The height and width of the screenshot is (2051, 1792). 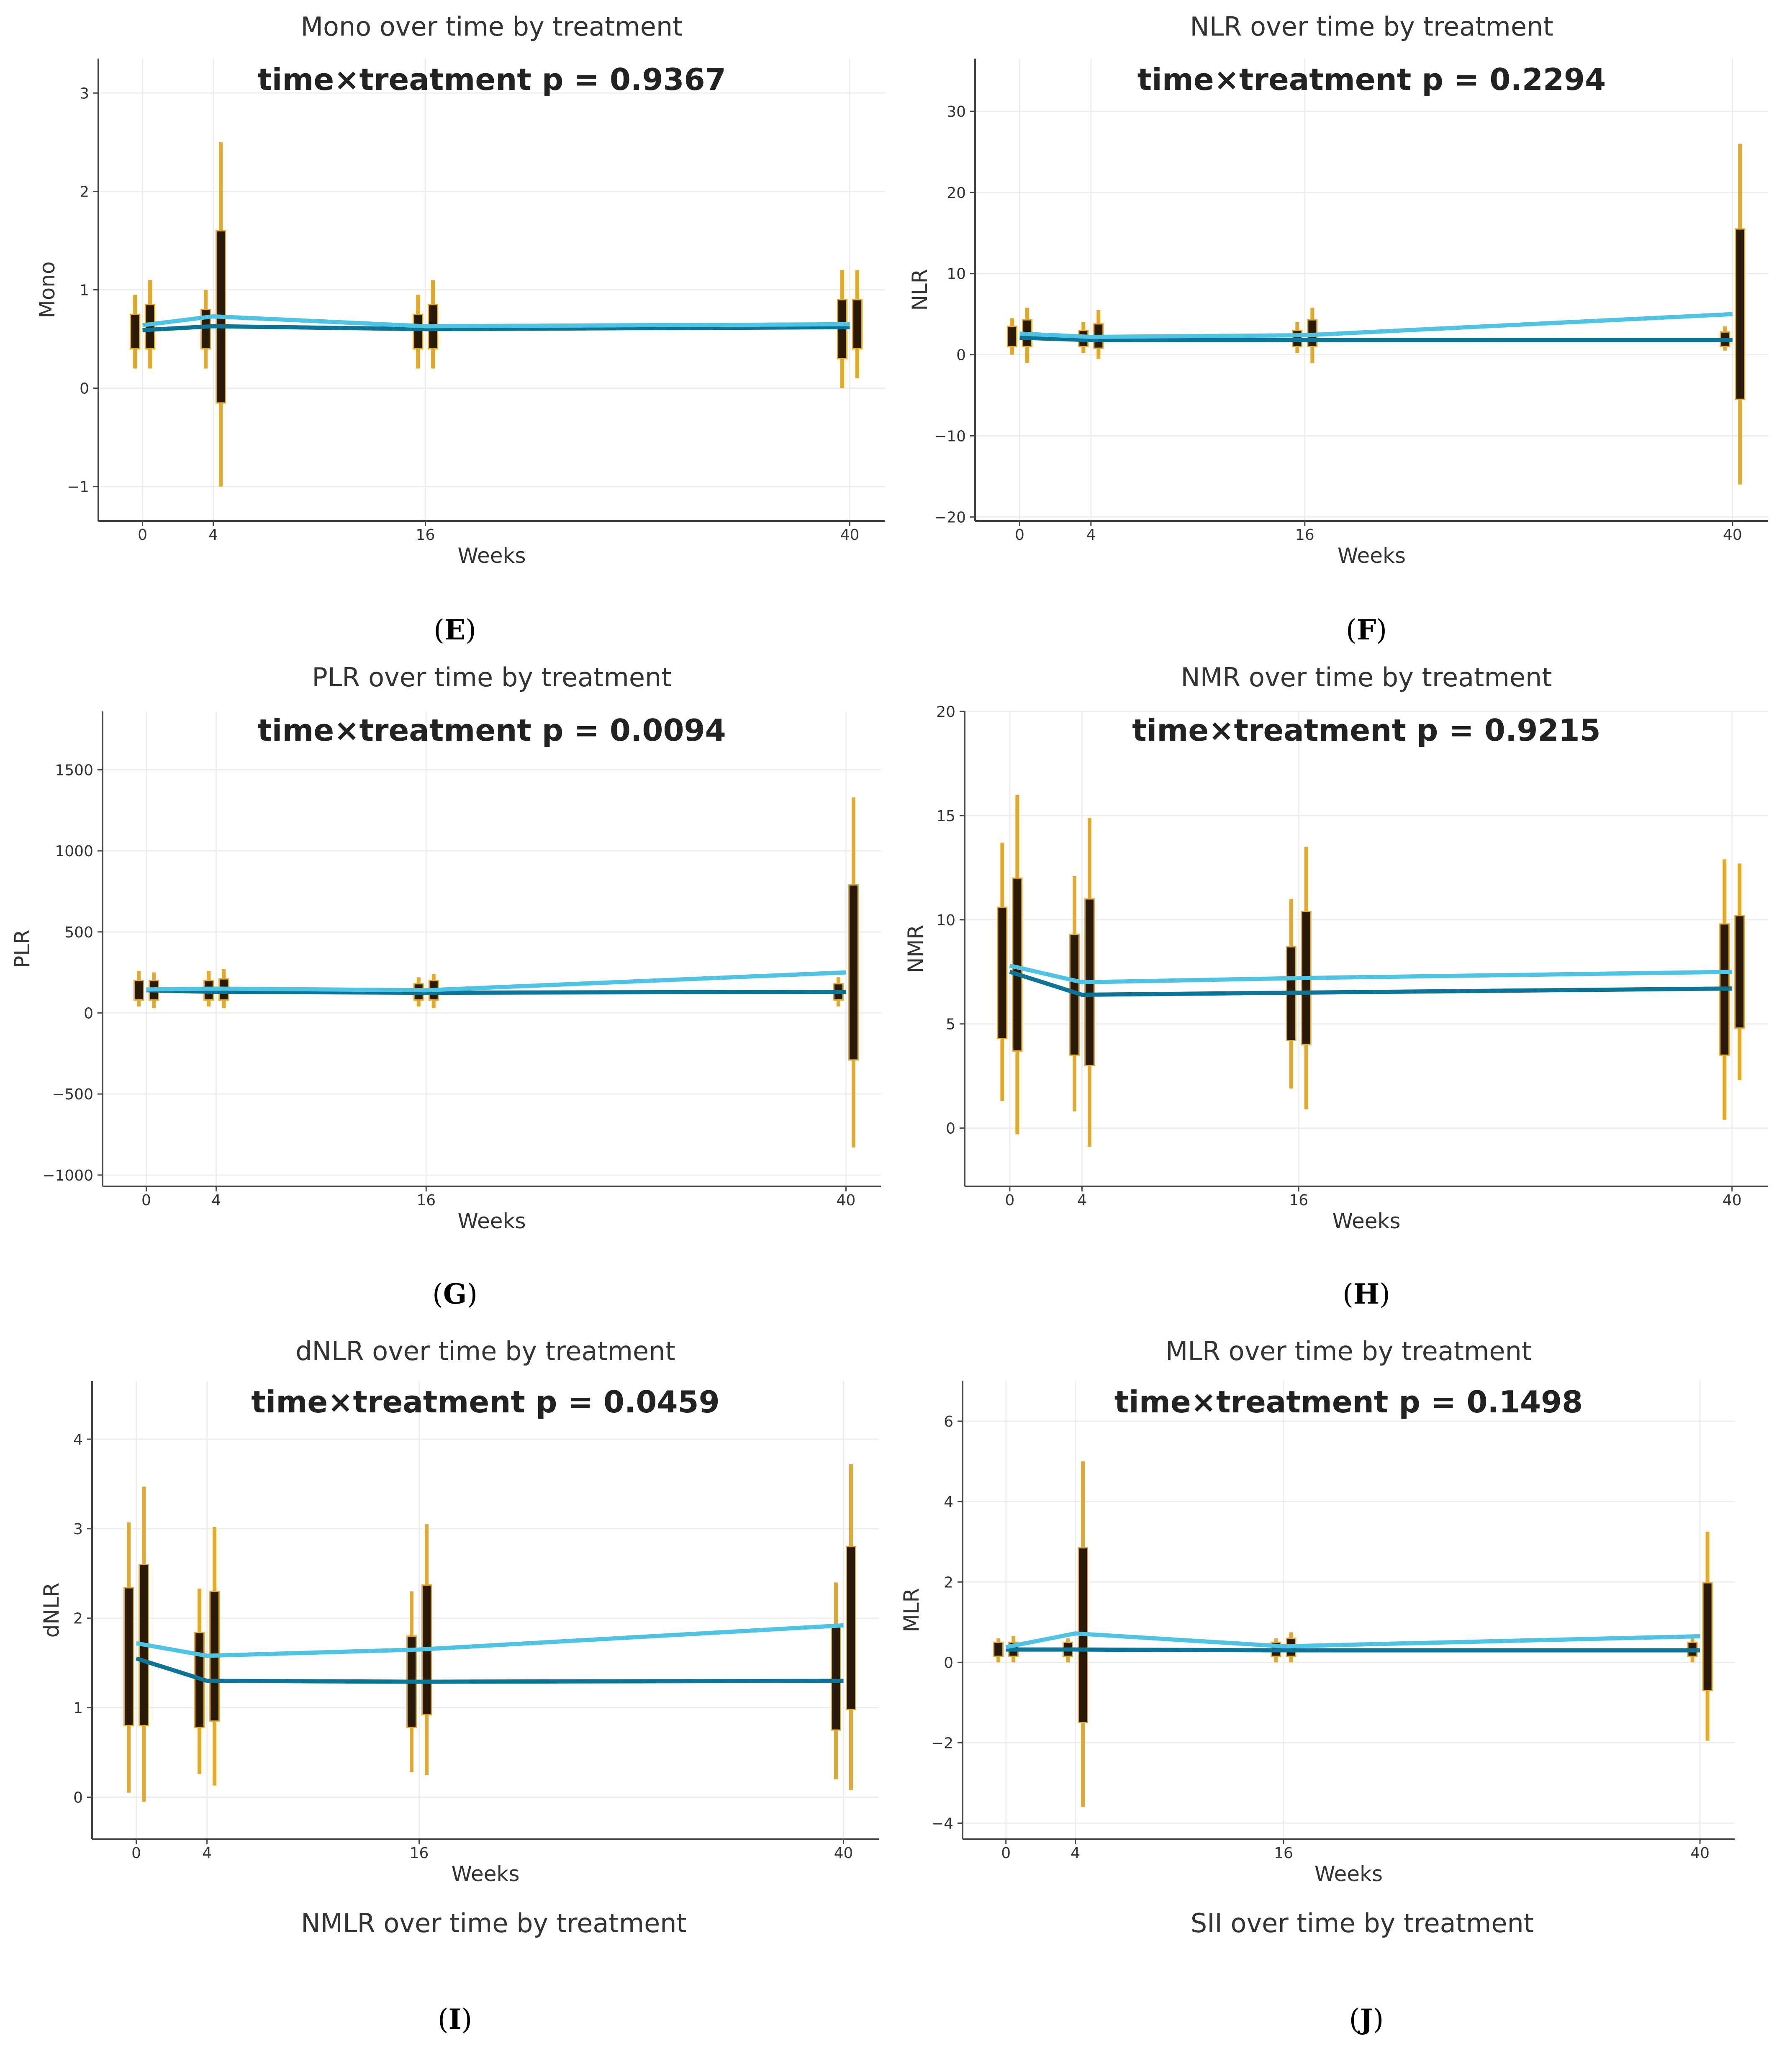 I want to click on chart-title: MLR over time by treatment, so click(x=1349, y=1351).